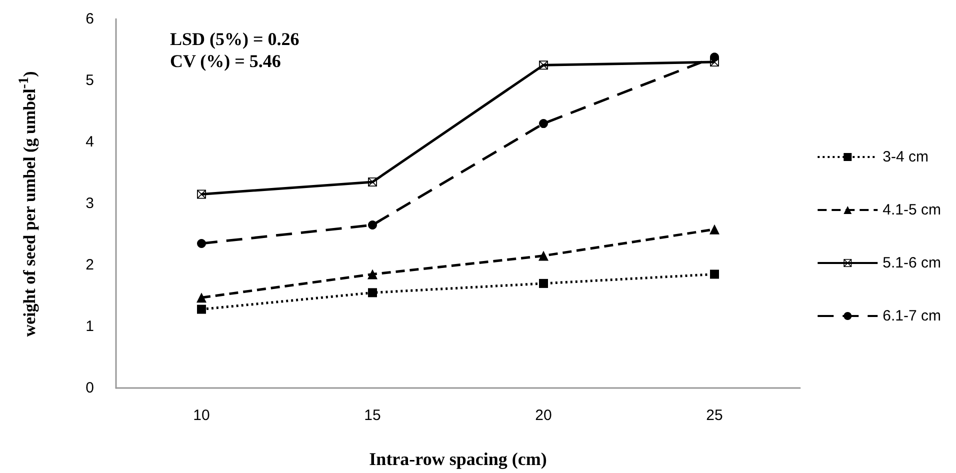  What do you see at coordinates (201, 415) in the screenshot?
I see `x-tick-label: 10` at bounding box center [201, 415].